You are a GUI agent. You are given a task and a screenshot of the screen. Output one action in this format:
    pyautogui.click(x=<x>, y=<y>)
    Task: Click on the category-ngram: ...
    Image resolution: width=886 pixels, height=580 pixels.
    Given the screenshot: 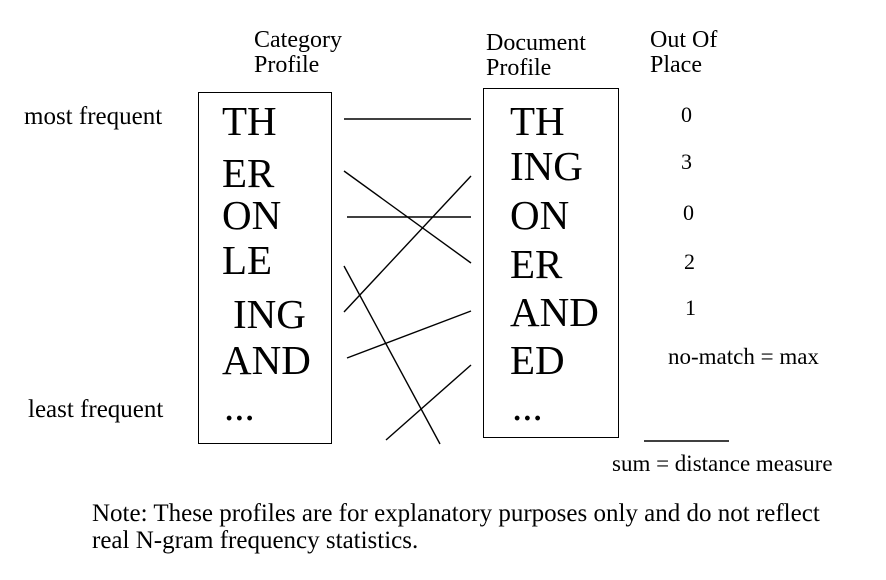 What is the action you would take?
    pyautogui.click(x=239, y=406)
    